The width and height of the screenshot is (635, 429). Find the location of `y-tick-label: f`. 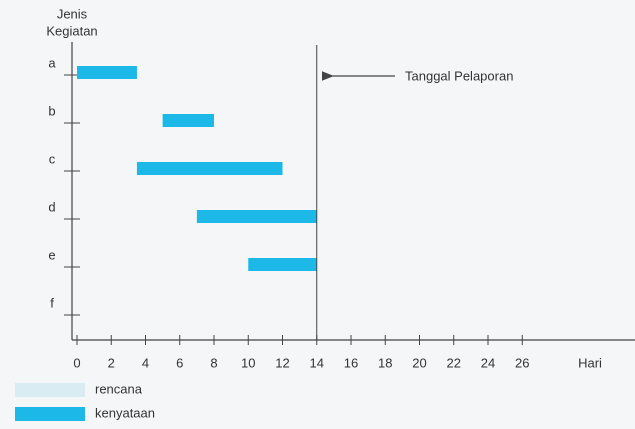

y-tick-label: f is located at coordinates (52, 302).